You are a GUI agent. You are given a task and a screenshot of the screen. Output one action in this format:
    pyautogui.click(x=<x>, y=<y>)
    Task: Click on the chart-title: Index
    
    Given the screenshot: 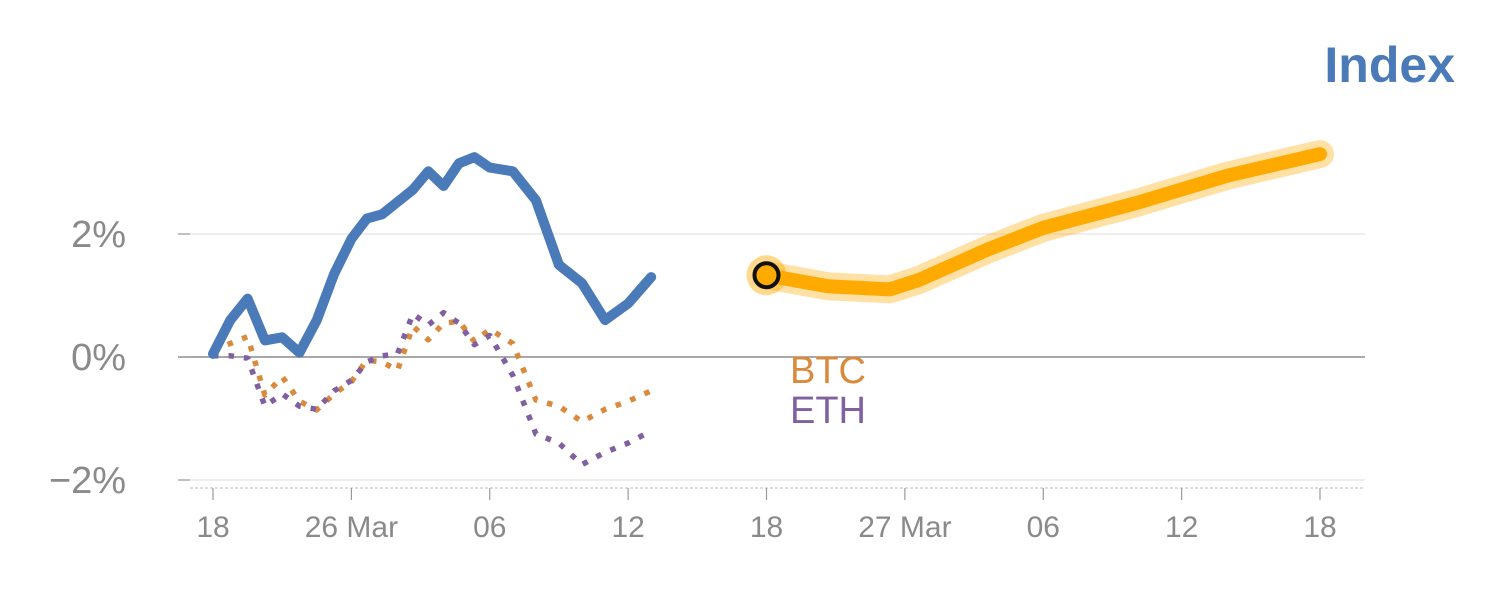 What is the action you would take?
    pyautogui.click(x=1389, y=65)
    